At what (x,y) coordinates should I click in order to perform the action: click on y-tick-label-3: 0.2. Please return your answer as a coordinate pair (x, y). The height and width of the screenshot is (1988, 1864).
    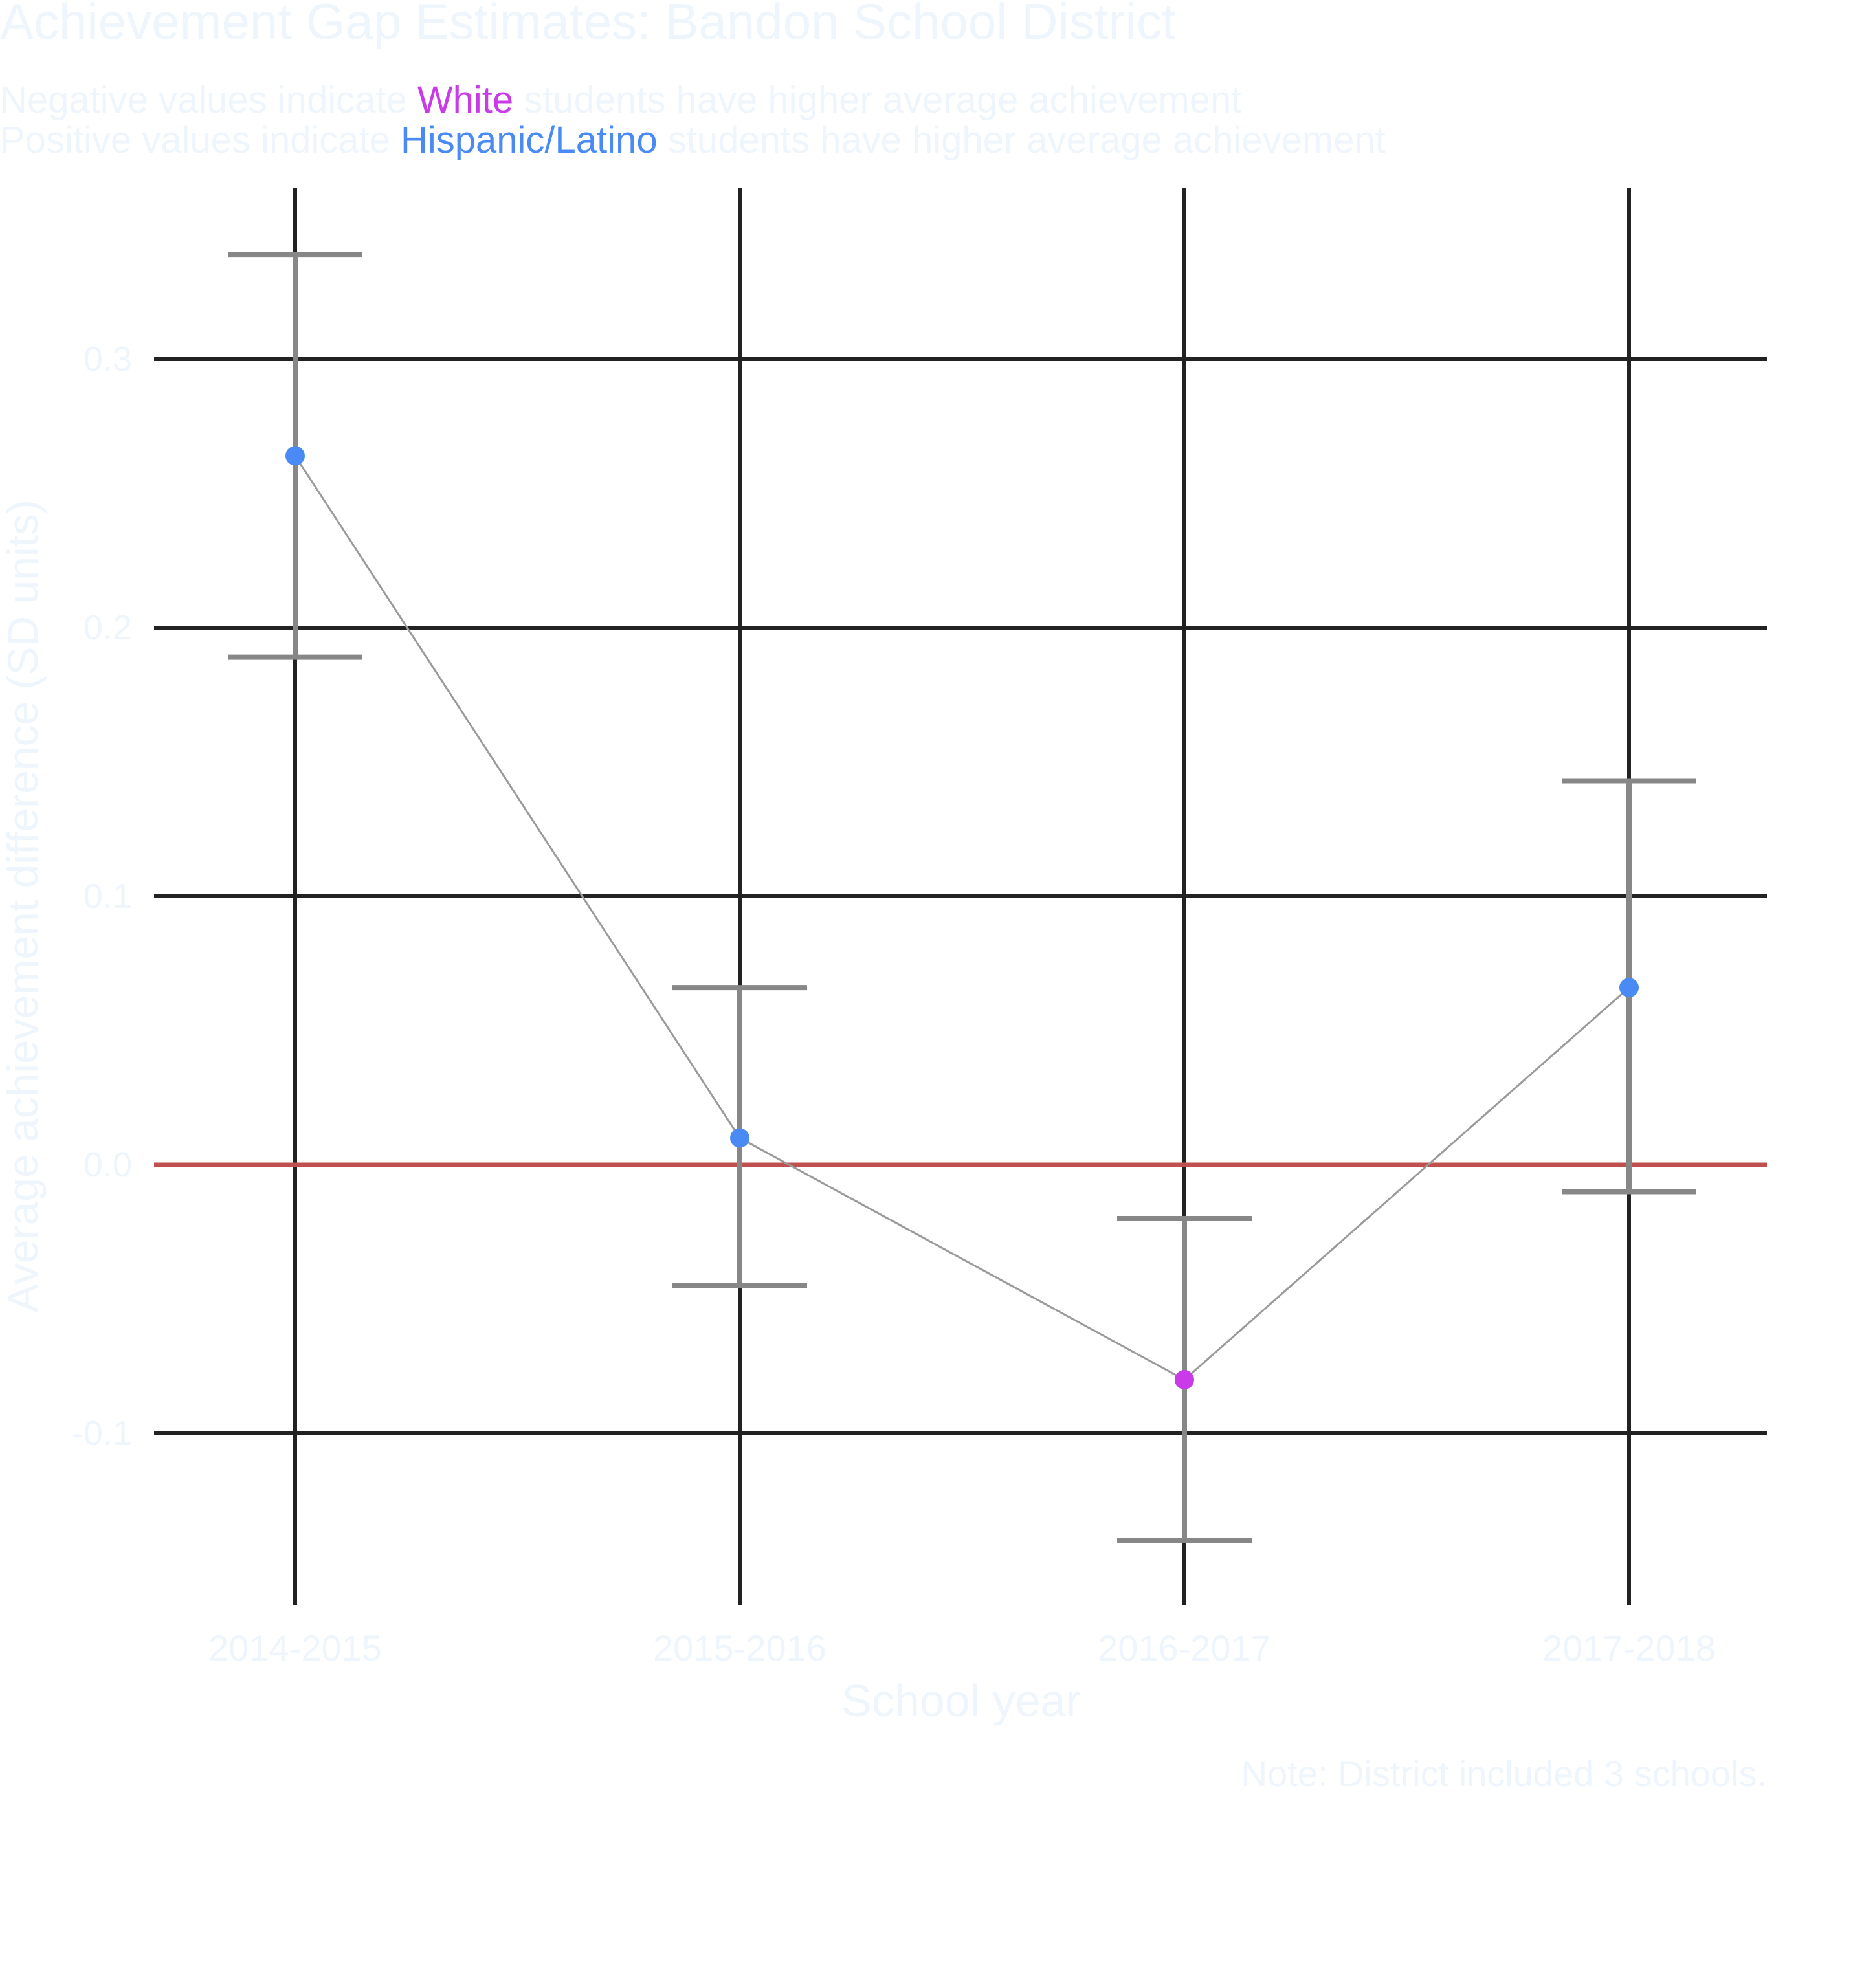
    Looking at the image, I should click on (107, 627).